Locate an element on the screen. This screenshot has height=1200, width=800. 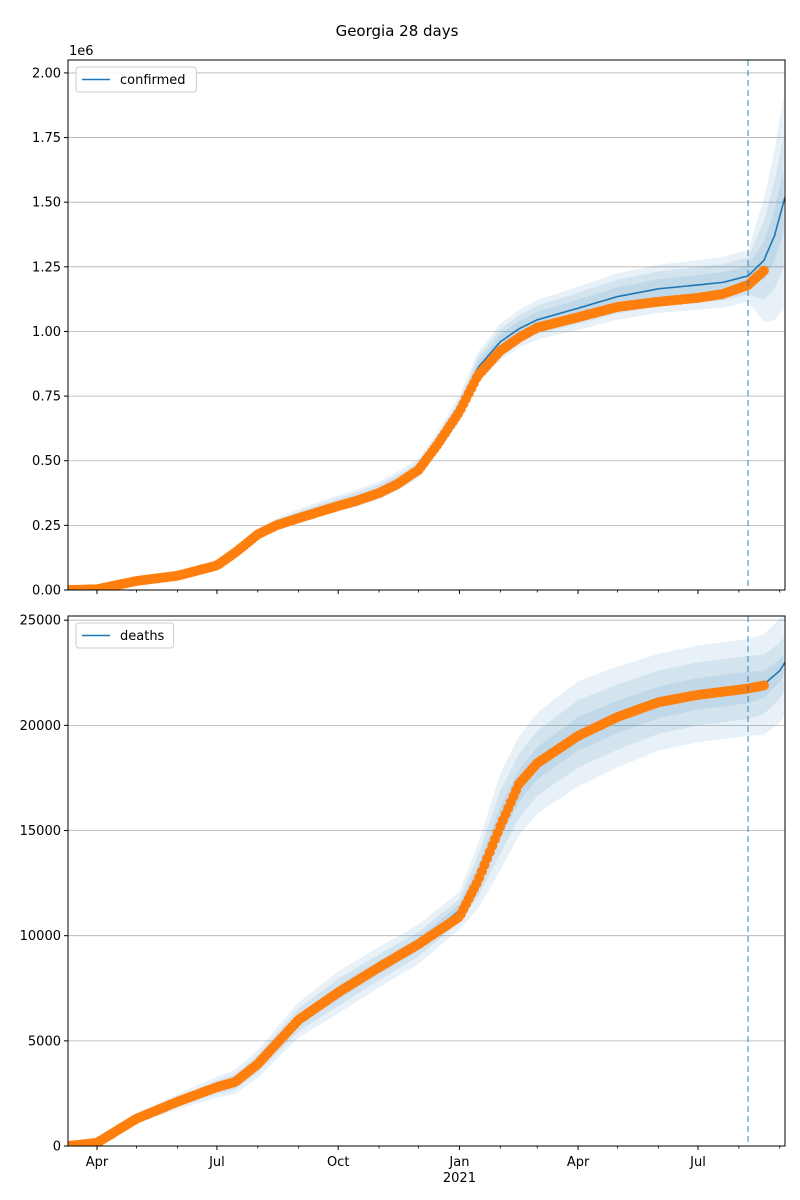
y-tick-label: 0.00 is located at coordinates (46, 591).